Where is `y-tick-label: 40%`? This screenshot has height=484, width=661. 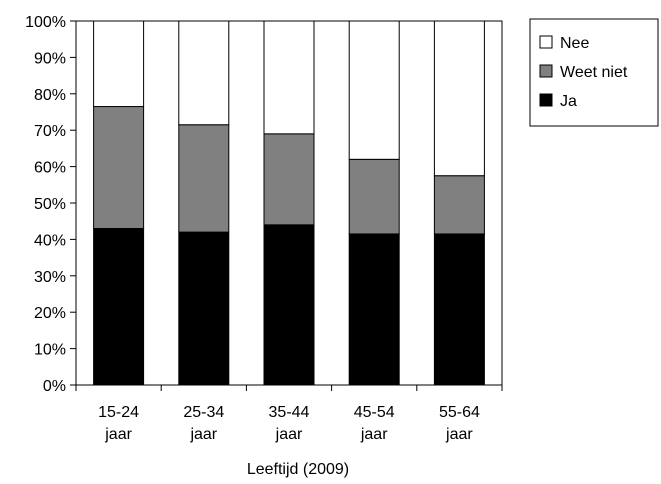
y-tick-label: 40% is located at coordinates (50, 240).